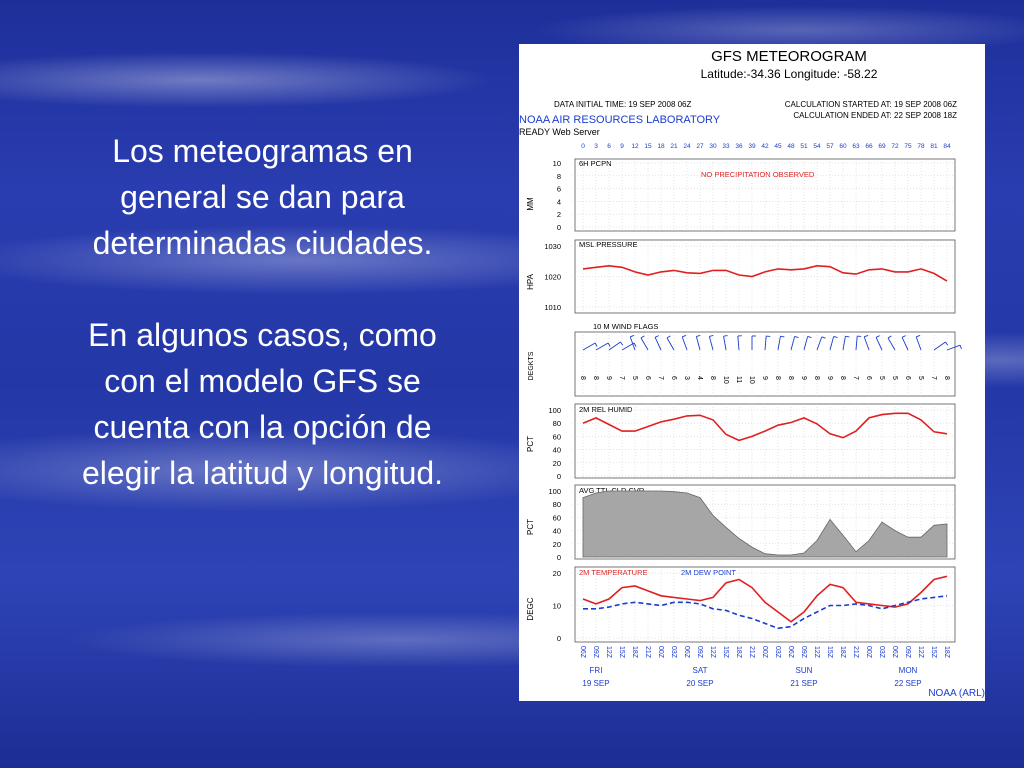  I want to click on forecast-hour-tick: 75, so click(908, 146).